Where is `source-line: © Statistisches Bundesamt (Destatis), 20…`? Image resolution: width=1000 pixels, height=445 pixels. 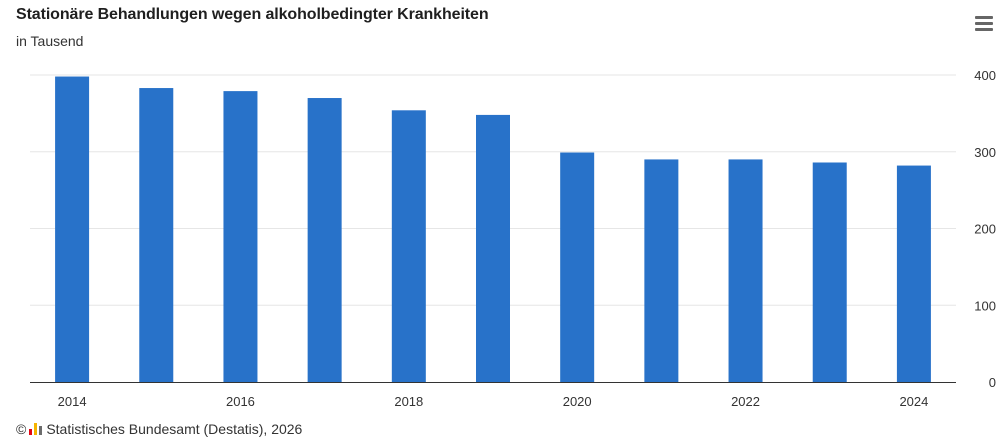
source-line: © Statistisches Bundesamt (Destatis), 20… is located at coordinates (159, 429).